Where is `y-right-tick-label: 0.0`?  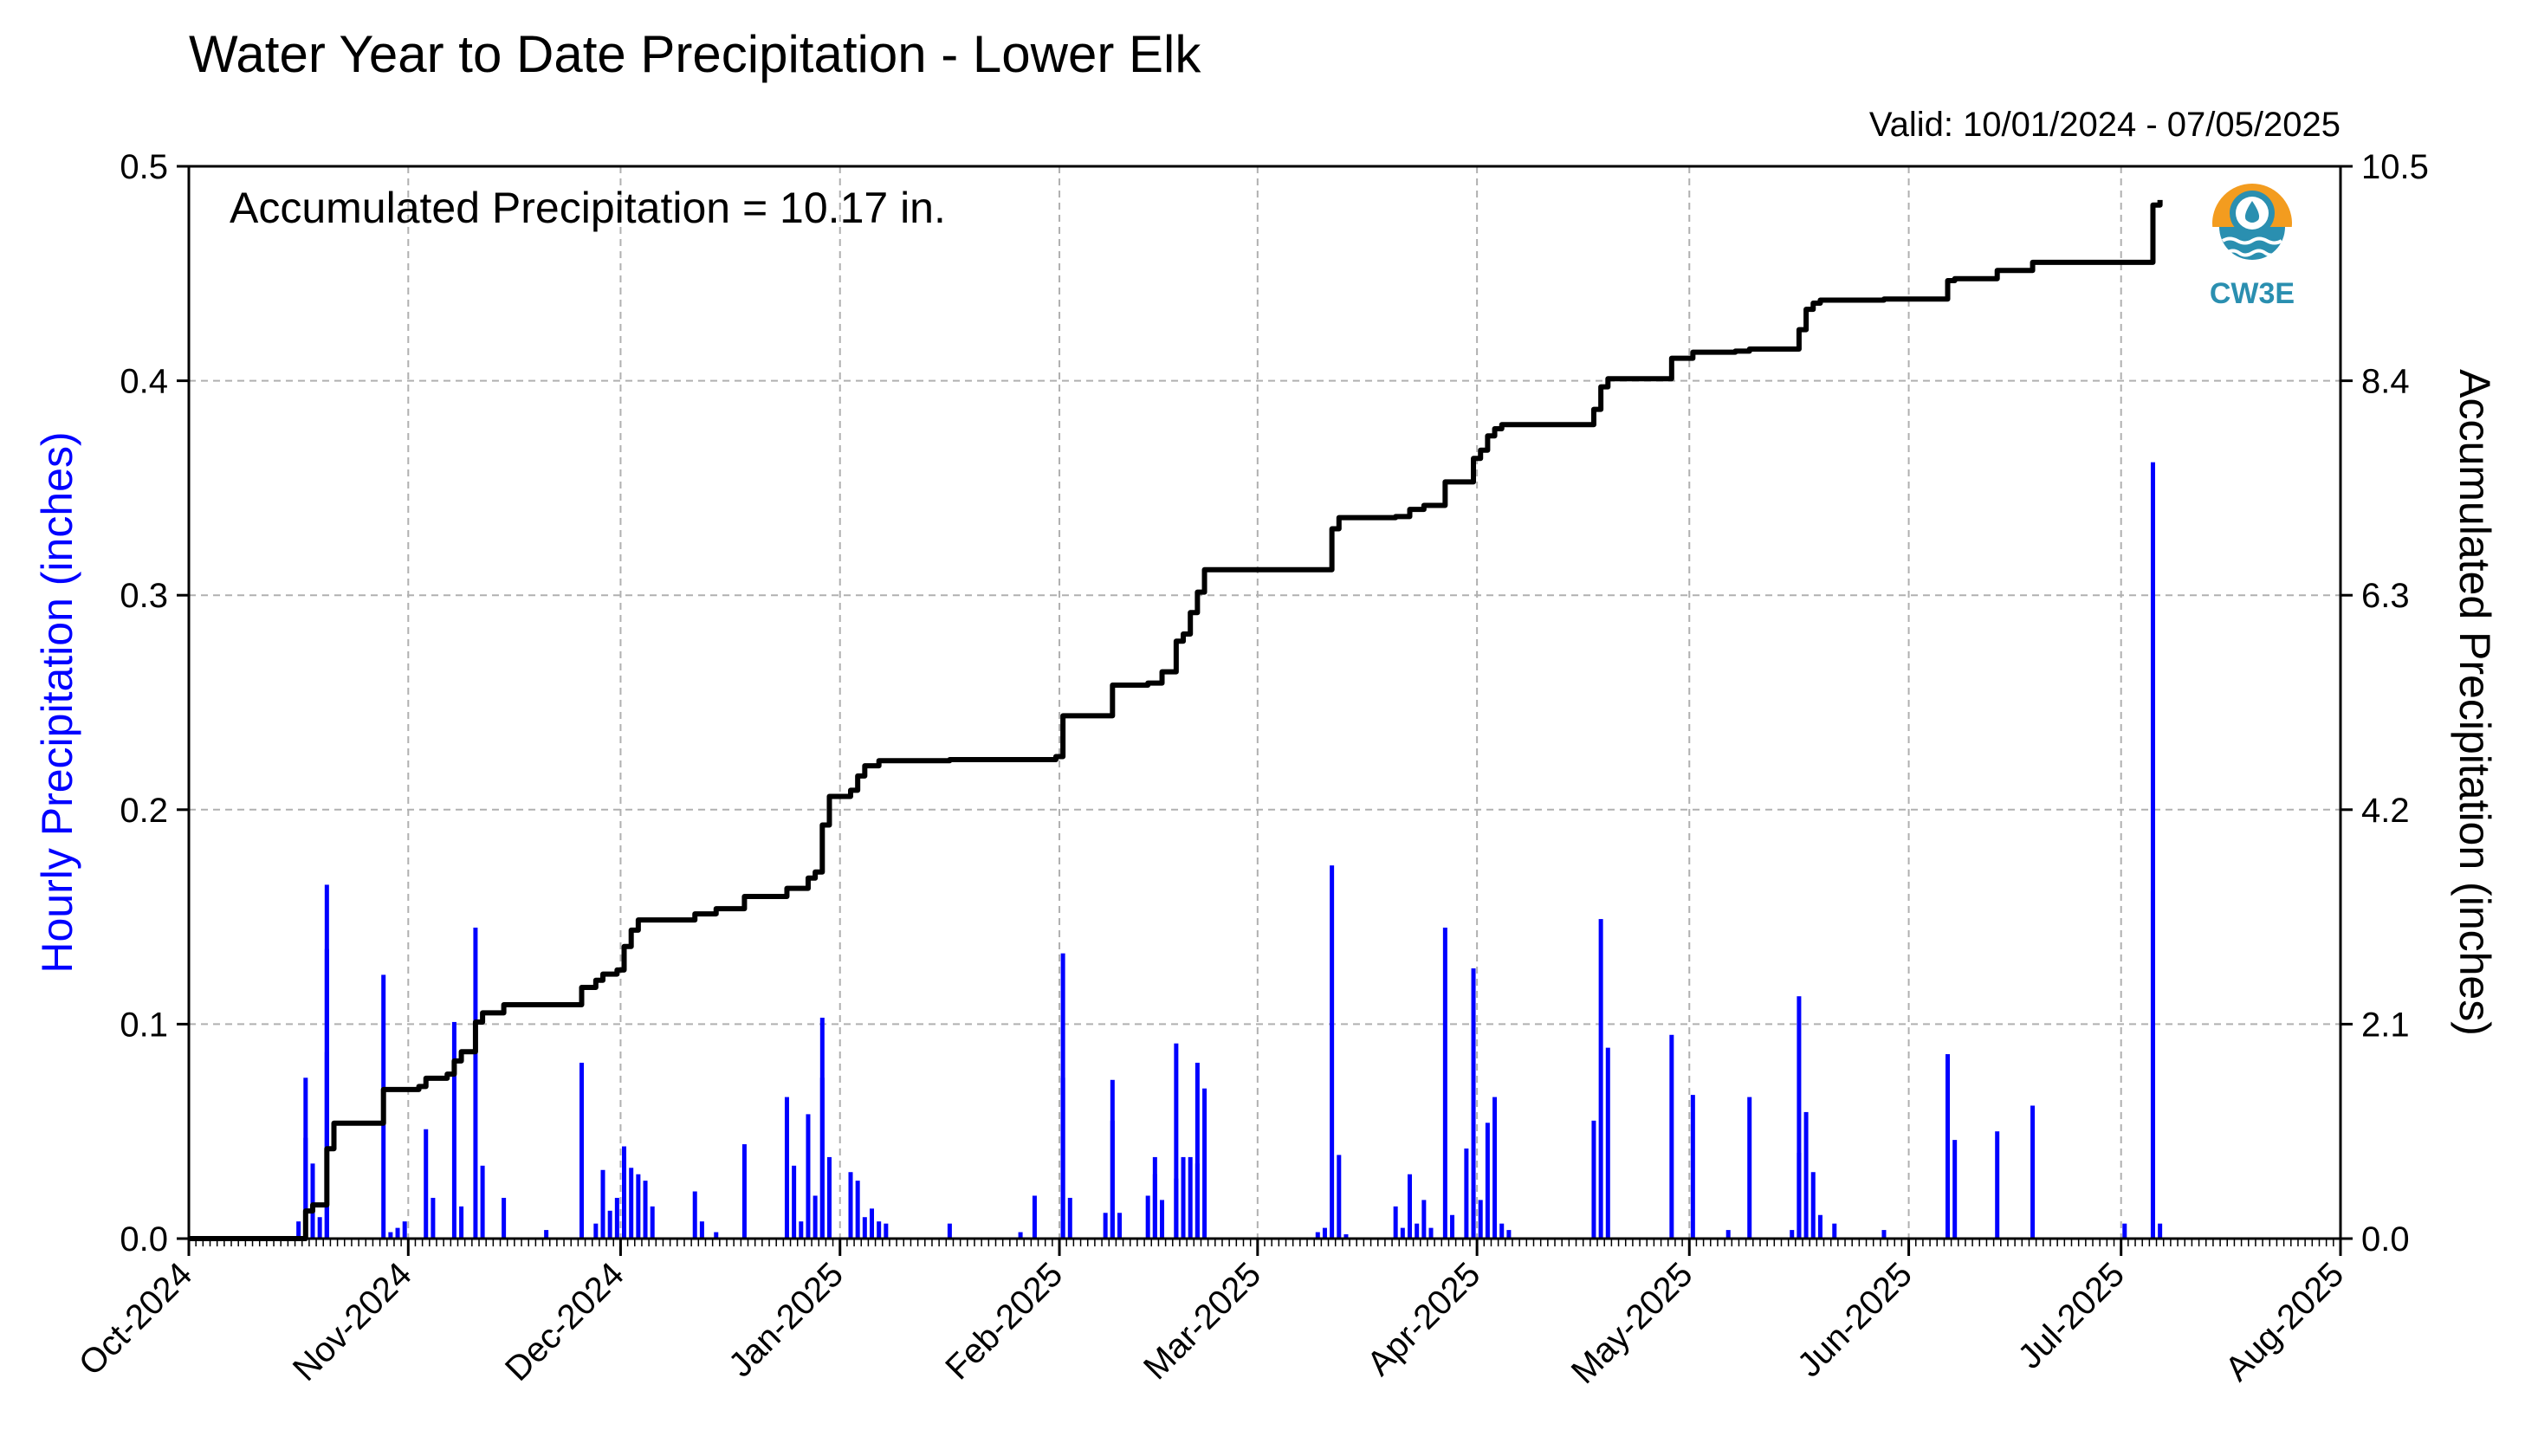 y-right-tick-label: 0.0 is located at coordinates (2385, 1239).